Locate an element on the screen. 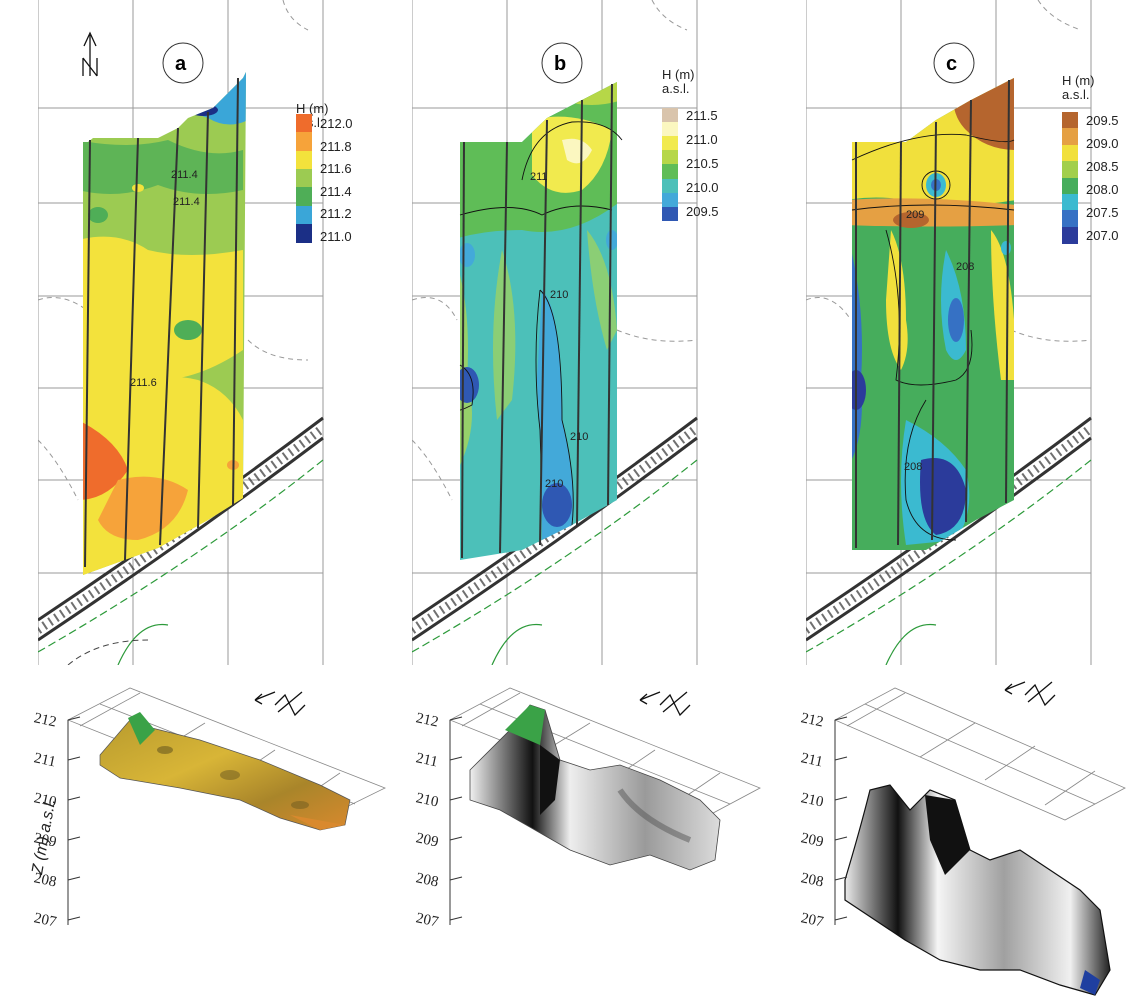  legend-tick-label: 210.0 is located at coordinates (702, 188).